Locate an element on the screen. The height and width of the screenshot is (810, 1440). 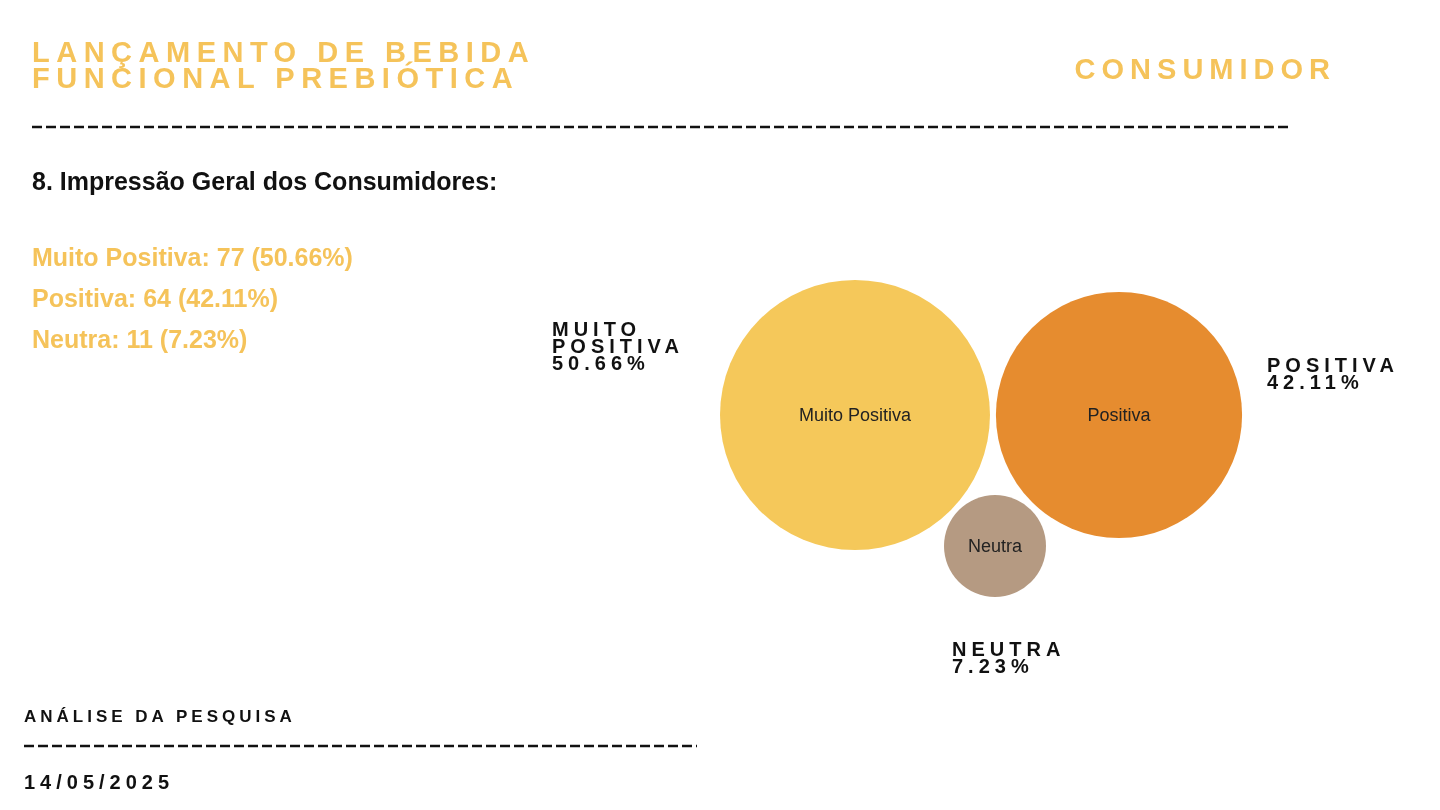
text: Positiva: 64 (42.11%) is located at coordinates (155, 298).